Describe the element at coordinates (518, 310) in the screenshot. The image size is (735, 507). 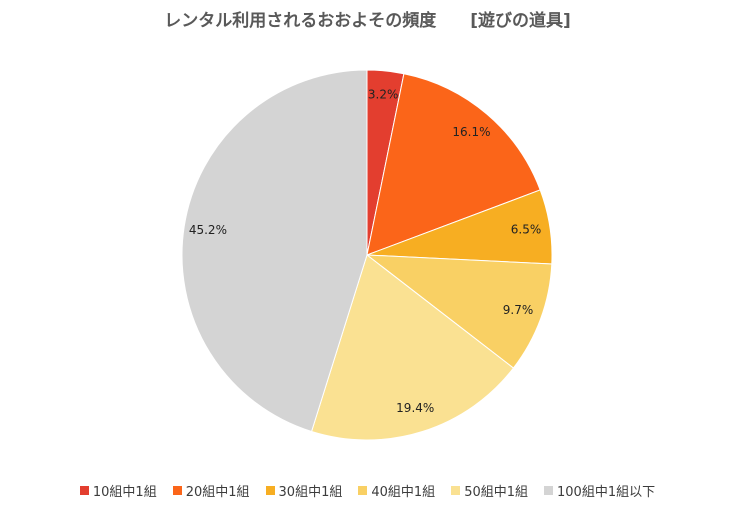
I see `pie-slice-label-4: 9.7%` at that location.